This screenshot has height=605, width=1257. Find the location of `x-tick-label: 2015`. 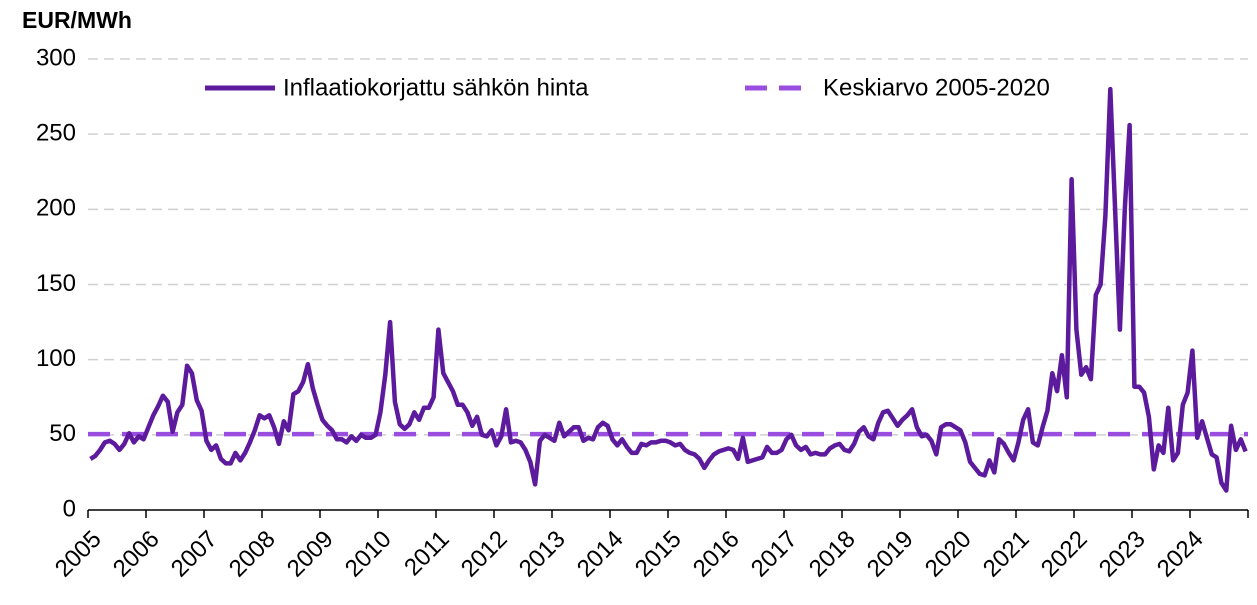

x-tick-label: 2015 is located at coordinates (658, 554).